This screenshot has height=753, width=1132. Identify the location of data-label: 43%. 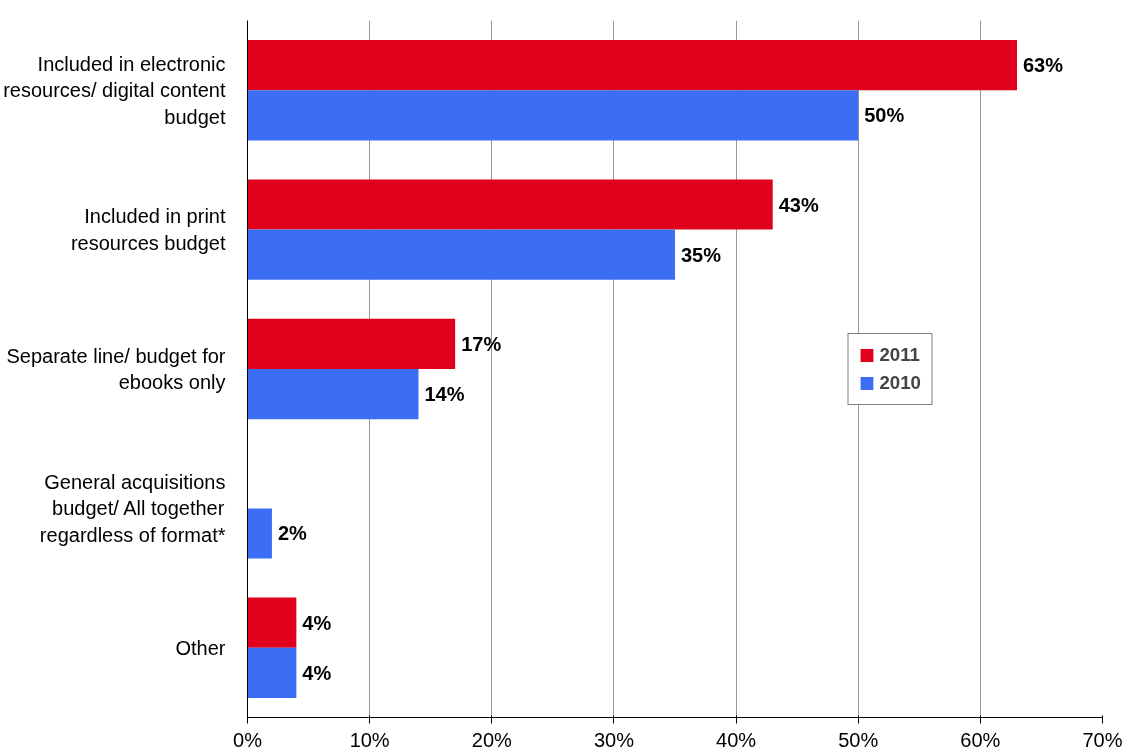
(798, 204).